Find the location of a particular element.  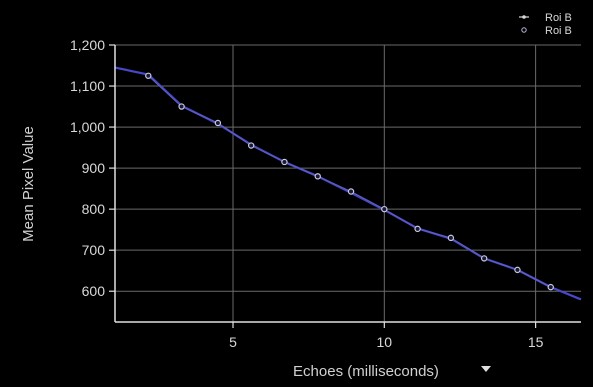

y-tick-label: 1,200 is located at coordinates (87, 45).